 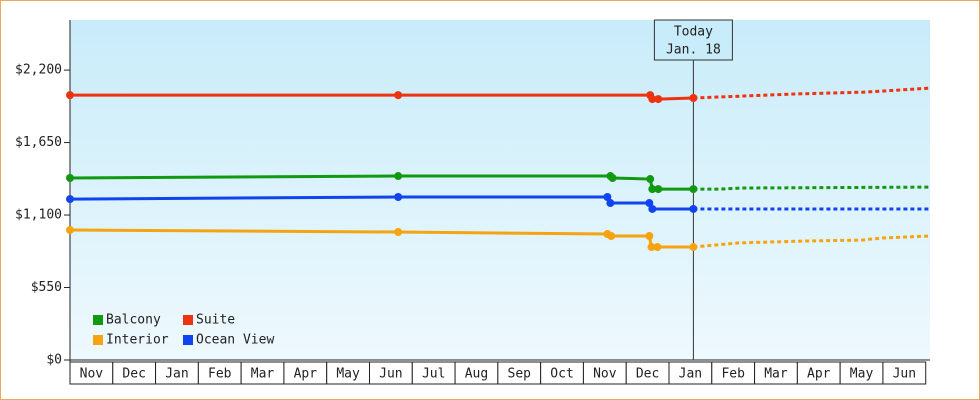 I want to click on x-tick-label: Sep, so click(x=520, y=374).